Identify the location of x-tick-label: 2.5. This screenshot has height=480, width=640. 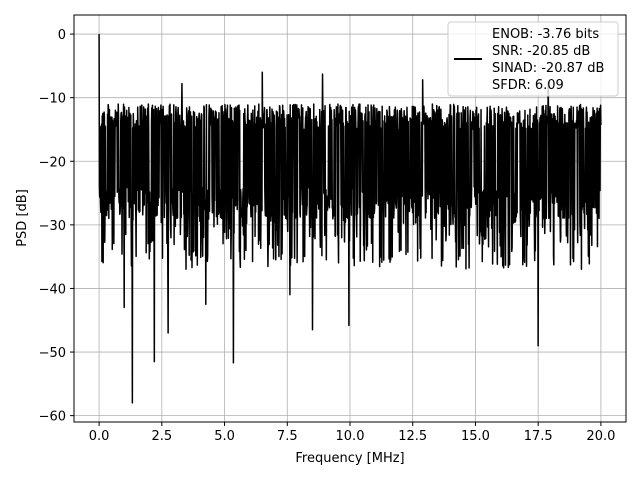
(161, 436).